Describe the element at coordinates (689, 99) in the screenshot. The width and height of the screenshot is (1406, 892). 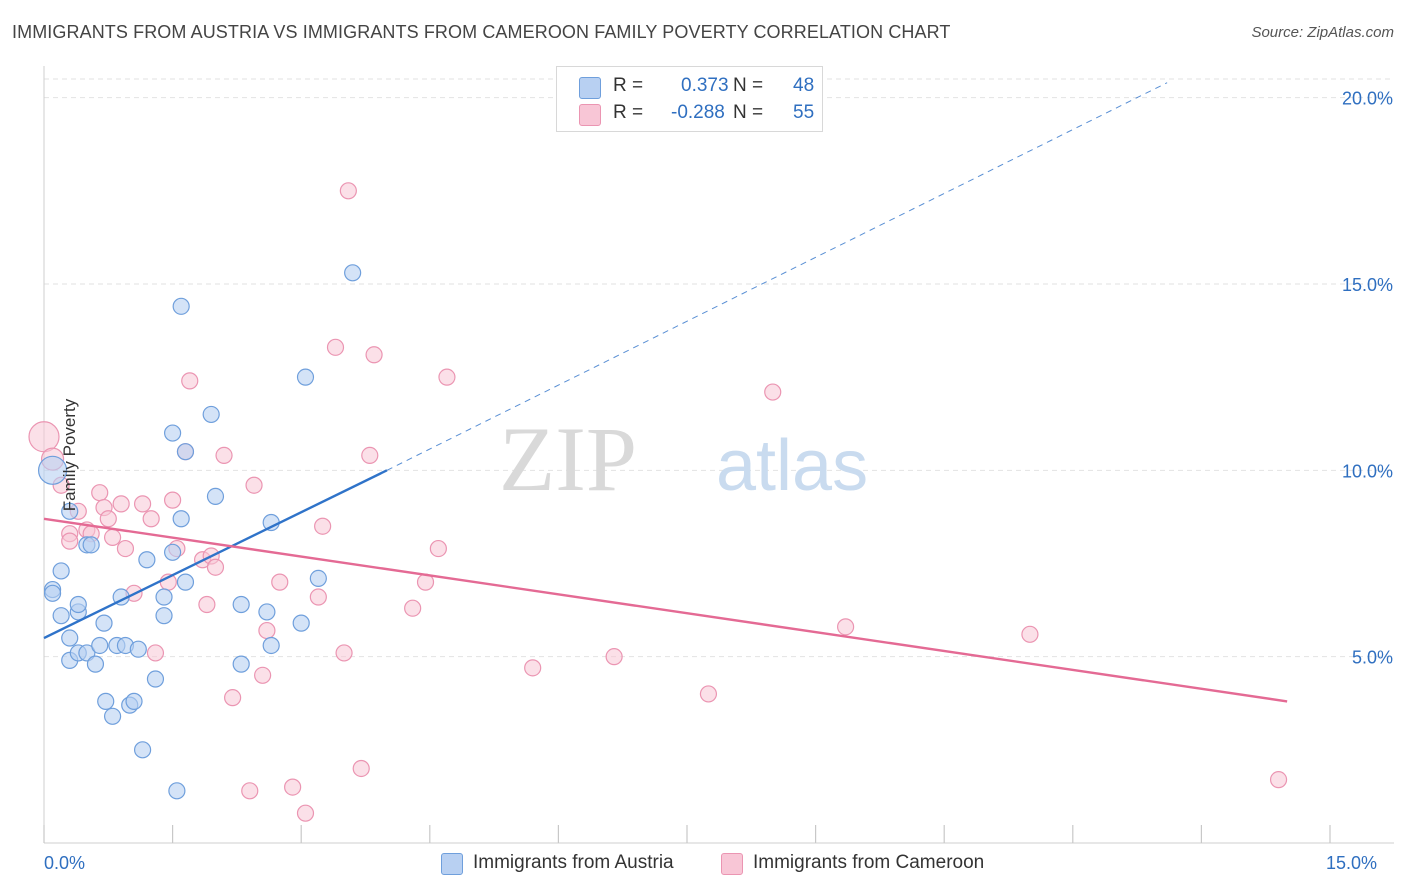
I see `stats-legend: R = 0.373 N = 48 R = -0.288 N = 55` at that location.